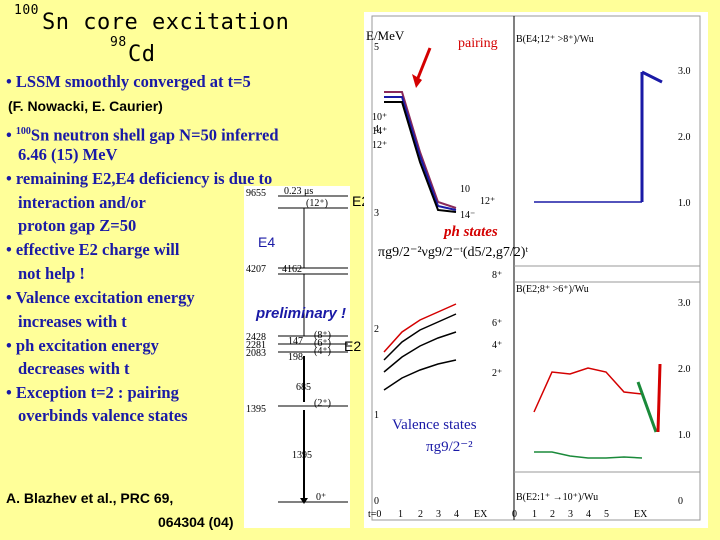  I want to click on rtick-top-3: 3.0, so click(684, 71).